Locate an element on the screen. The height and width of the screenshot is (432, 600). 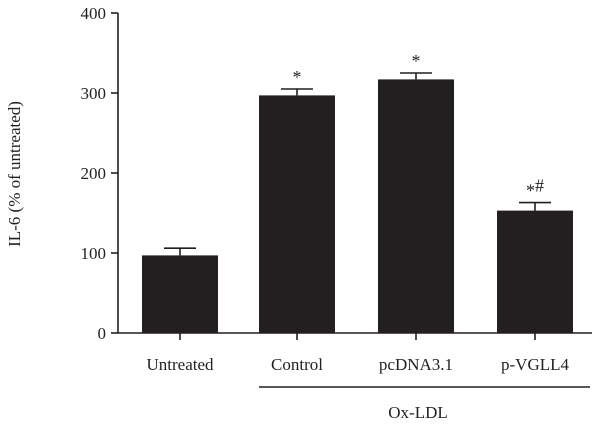
x-axis: Untreated Control pcDNA3.1 p-VGLL4 is located at coordinates (355, 353).